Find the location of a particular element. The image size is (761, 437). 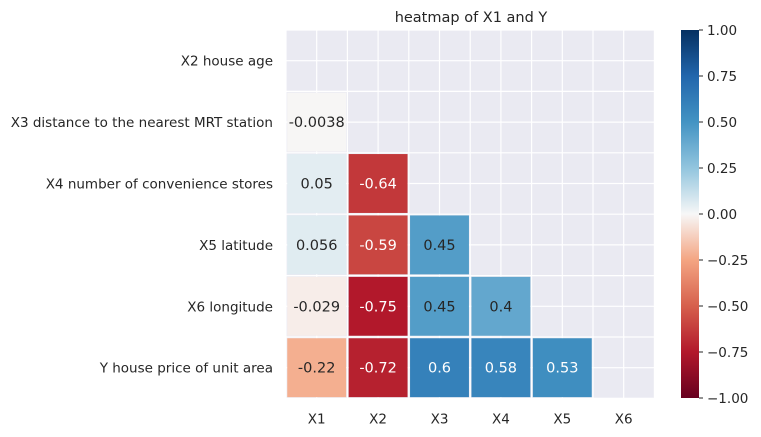

cell-label: 0.05 is located at coordinates (317, 185).